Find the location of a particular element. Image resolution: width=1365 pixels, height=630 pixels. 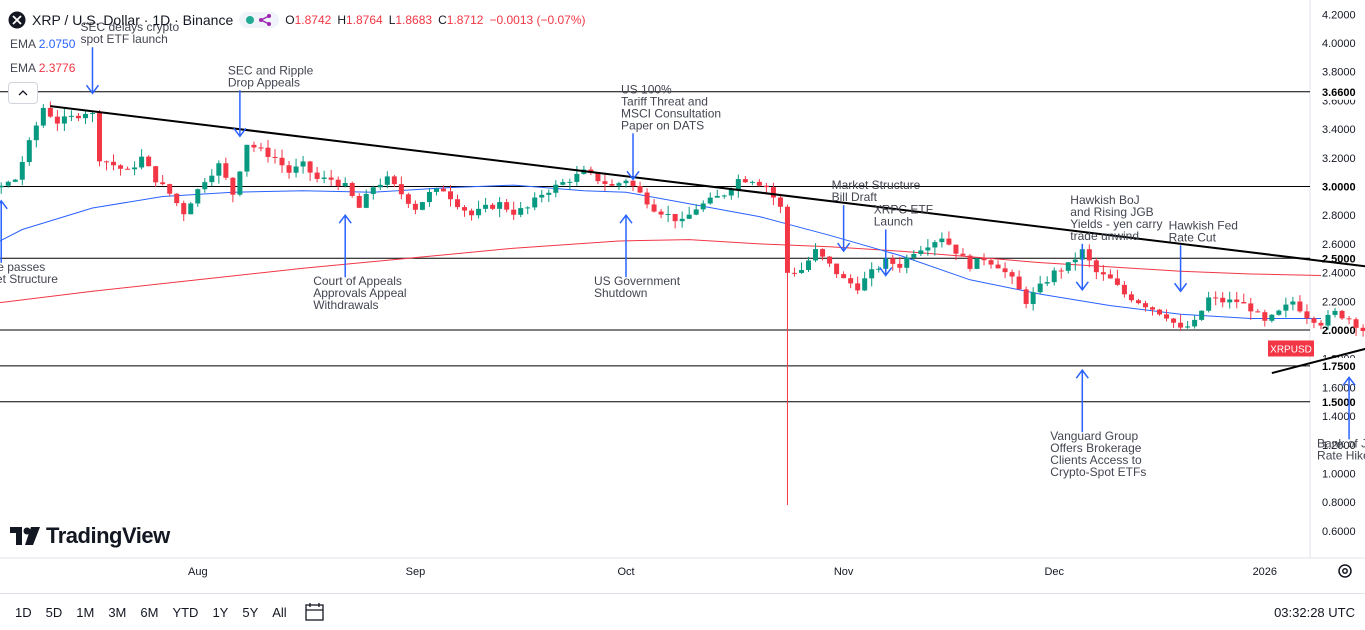

range-button-3m: 3M is located at coordinates (117, 612).